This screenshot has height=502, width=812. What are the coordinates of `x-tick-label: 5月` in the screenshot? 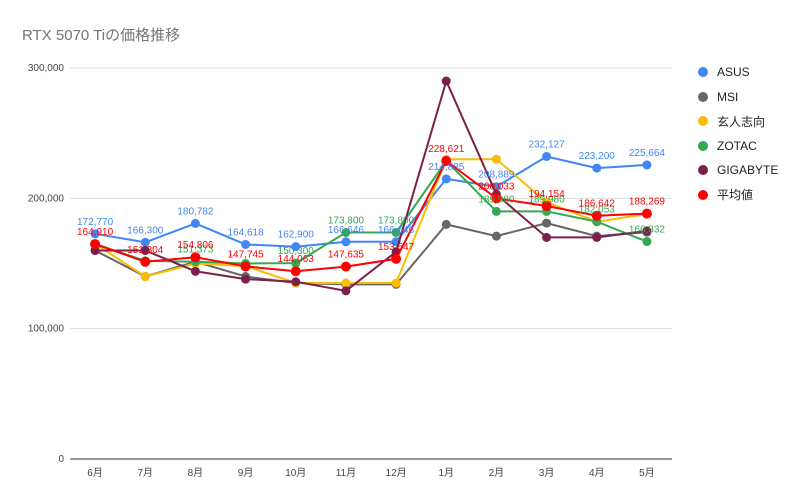 It's located at (647, 473).